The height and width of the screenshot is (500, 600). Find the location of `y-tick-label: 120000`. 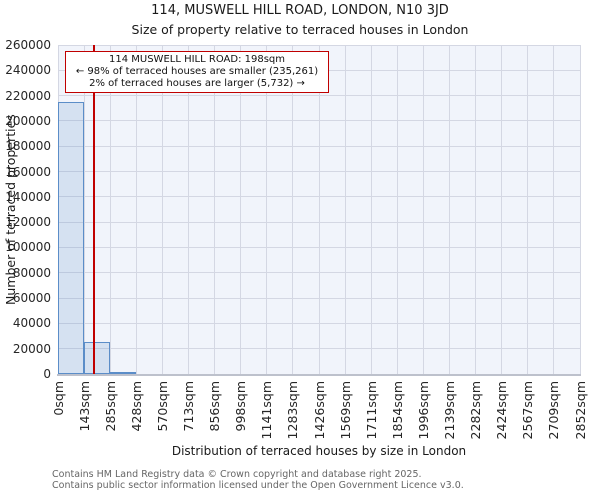

y-tick-label: 120000 is located at coordinates (28, 222).